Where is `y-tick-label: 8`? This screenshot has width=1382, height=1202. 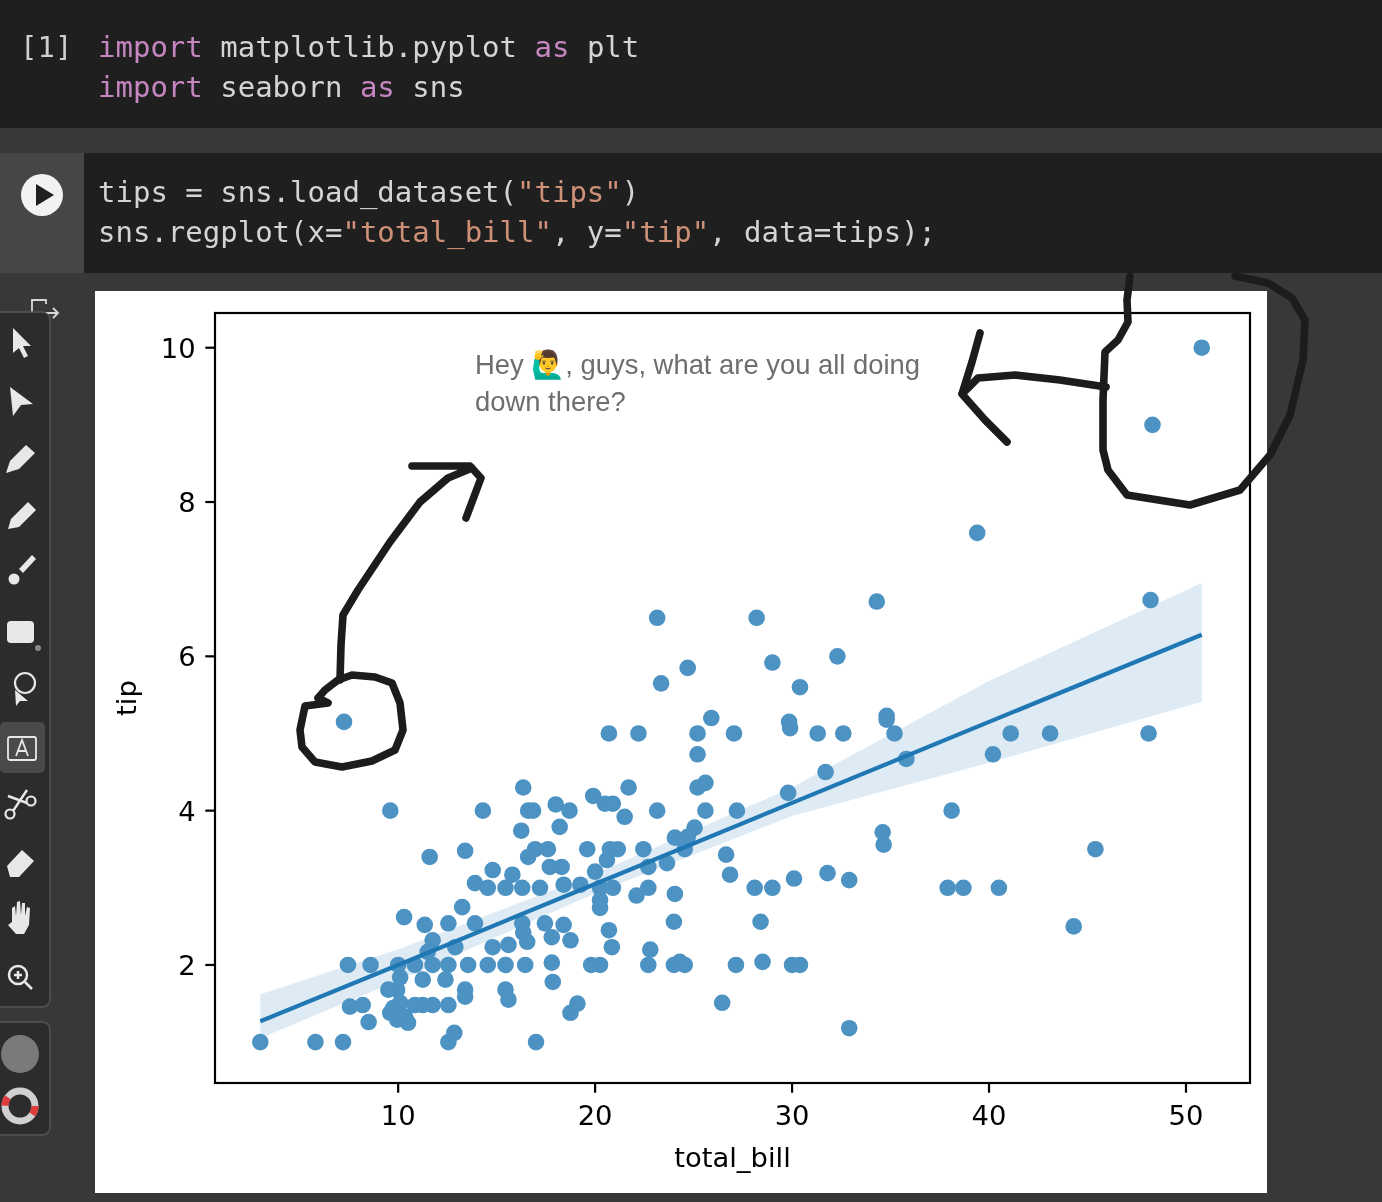
y-tick-label: 8 is located at coordinates (187, 503).